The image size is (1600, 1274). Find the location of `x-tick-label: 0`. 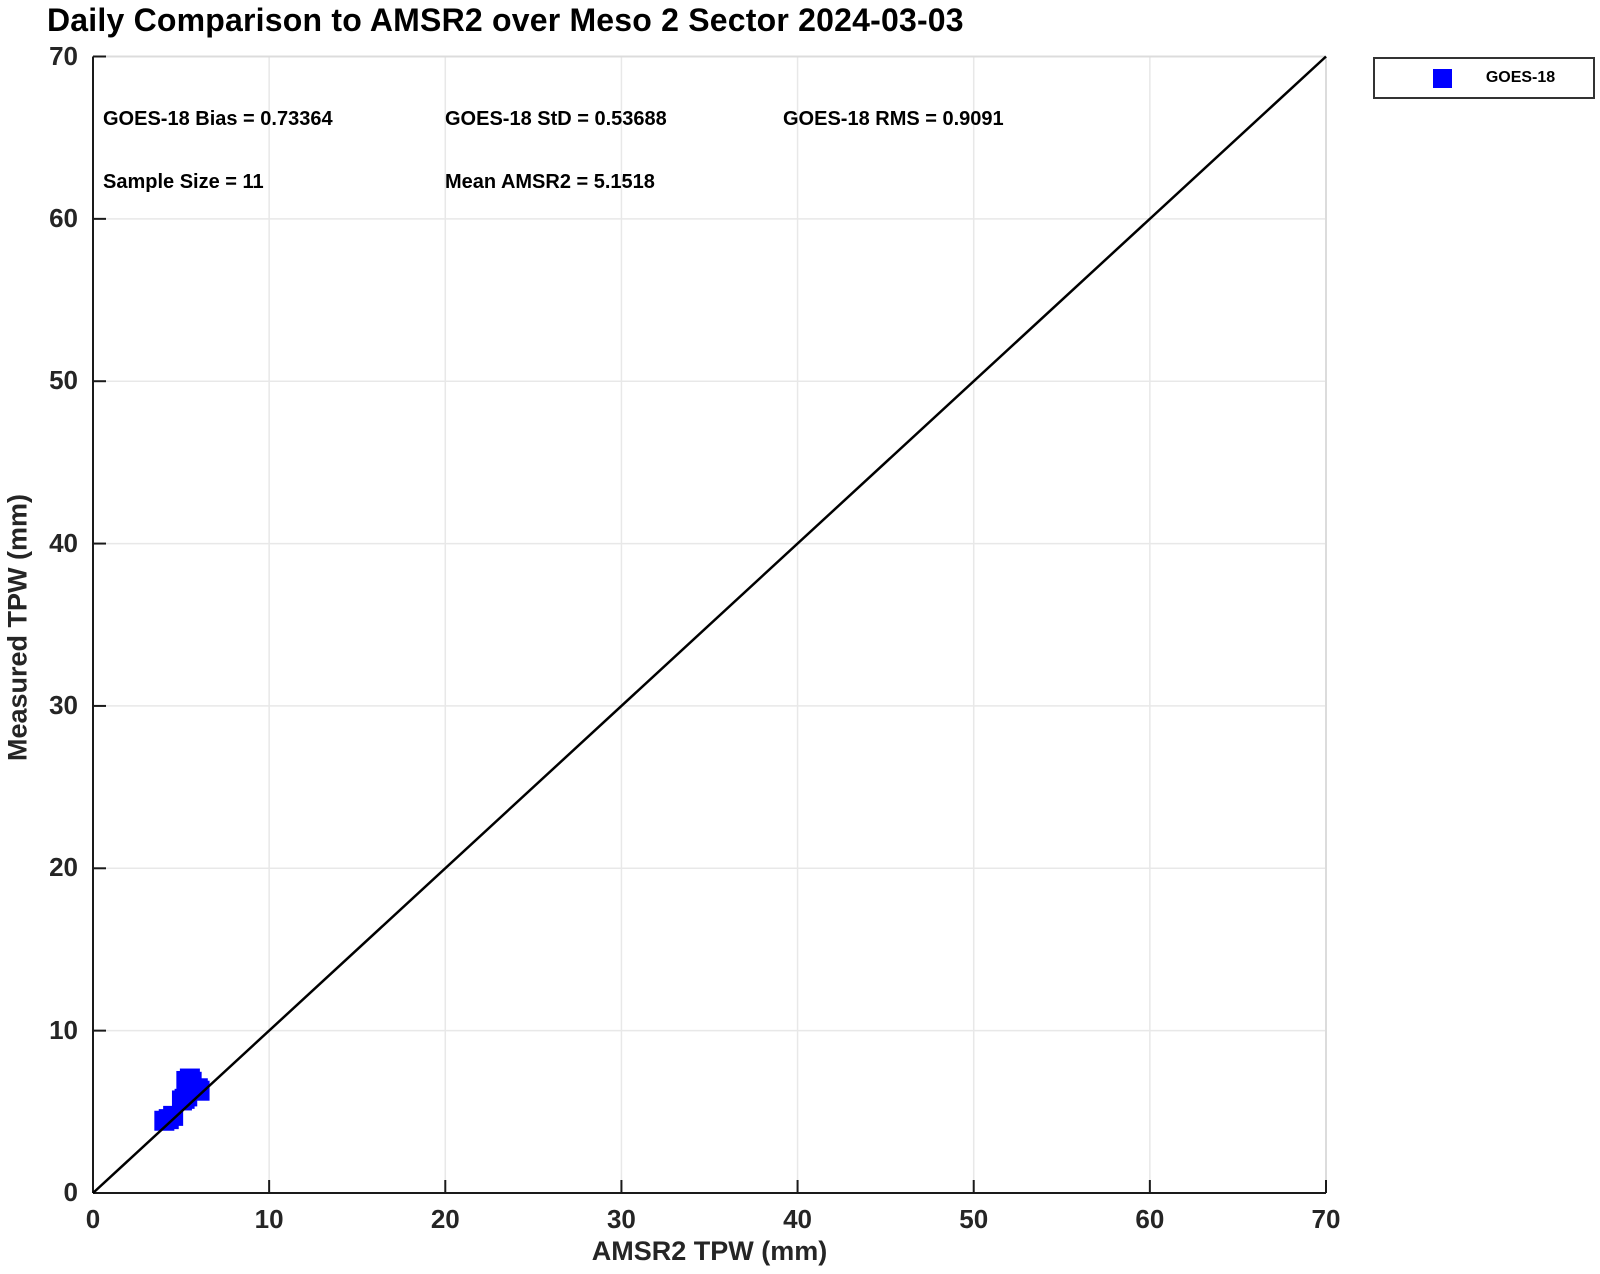

x-tick-label: 0 is located at coordinates (93, 1219).